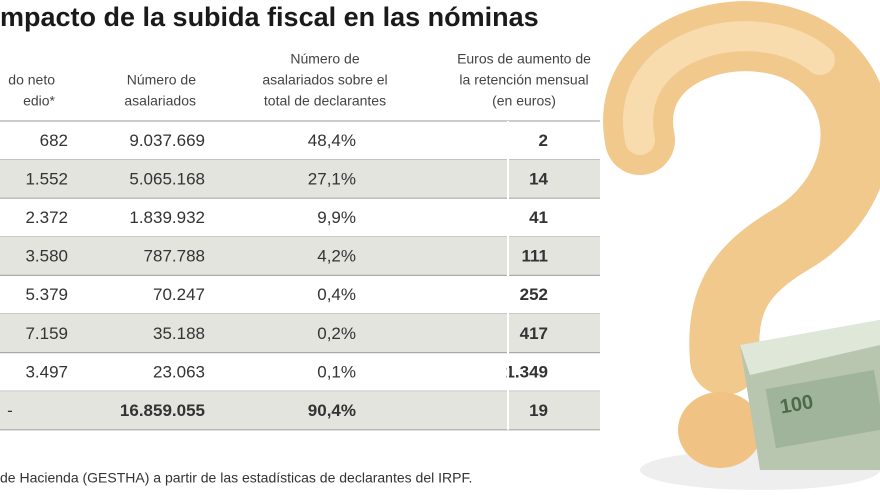  Describe the element at coordinates (46, 333) in the screenshot. I see `table-cell: 7.159` at that location.